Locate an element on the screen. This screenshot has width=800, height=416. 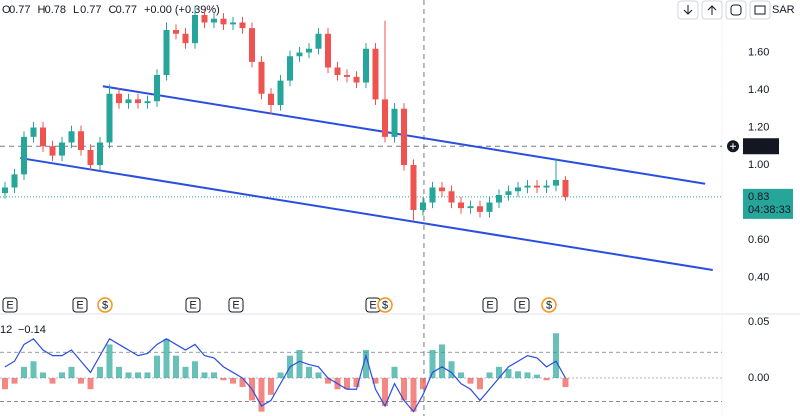
crosshair-add-icon is located at coordinates (733, 146).